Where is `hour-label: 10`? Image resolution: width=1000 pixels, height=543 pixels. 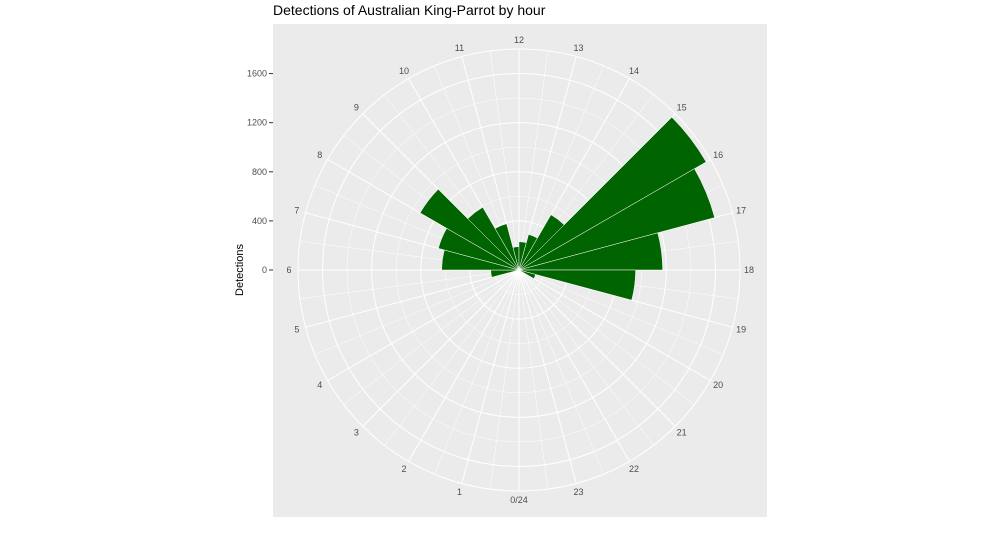
hour-label: 10 is located at coordinates (404, 71).